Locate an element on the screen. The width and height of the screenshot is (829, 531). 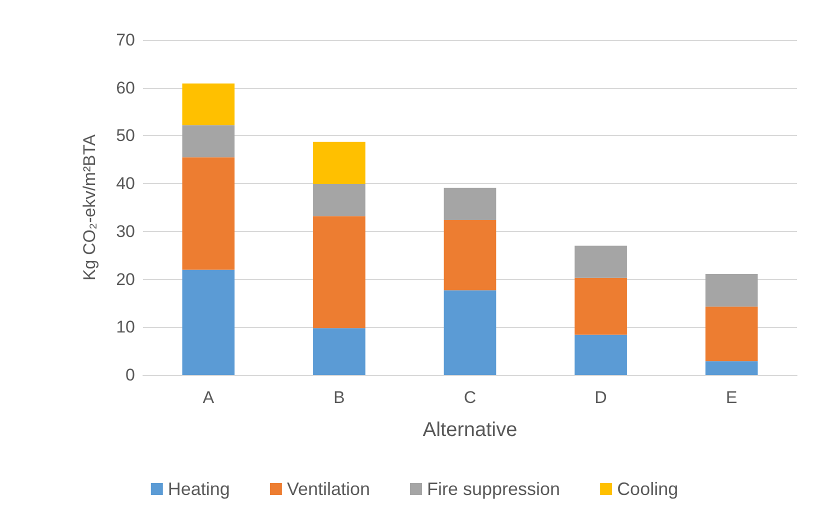
y-tick-label: 60 is located at coordinates (125, 88).